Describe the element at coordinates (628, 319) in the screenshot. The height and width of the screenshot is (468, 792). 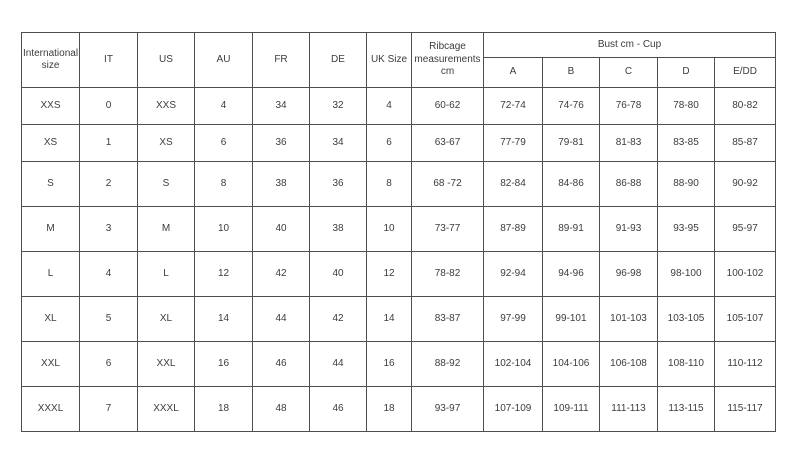
I see `table-cell: 101-103` at that location.